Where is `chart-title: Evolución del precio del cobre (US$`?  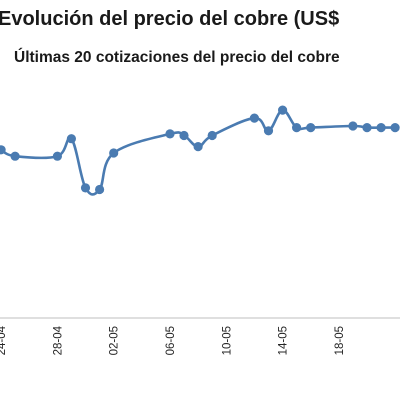
chart-title: Evolución del precio del cobre (US$ is located at coordinates (169, 19).